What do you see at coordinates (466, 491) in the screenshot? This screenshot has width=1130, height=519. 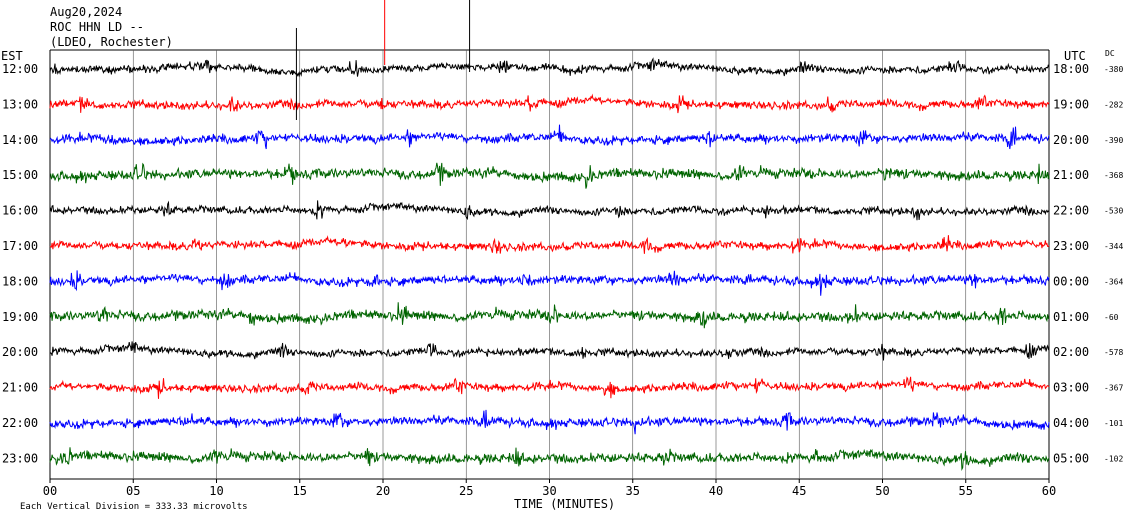 I see `x-tick-label: 25` at bounding box center [466, 491].